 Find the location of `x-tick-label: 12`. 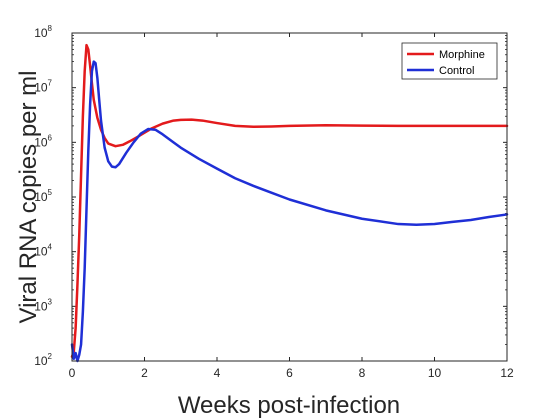

x-tick-label: 12 is located at coordinates (507, 373).